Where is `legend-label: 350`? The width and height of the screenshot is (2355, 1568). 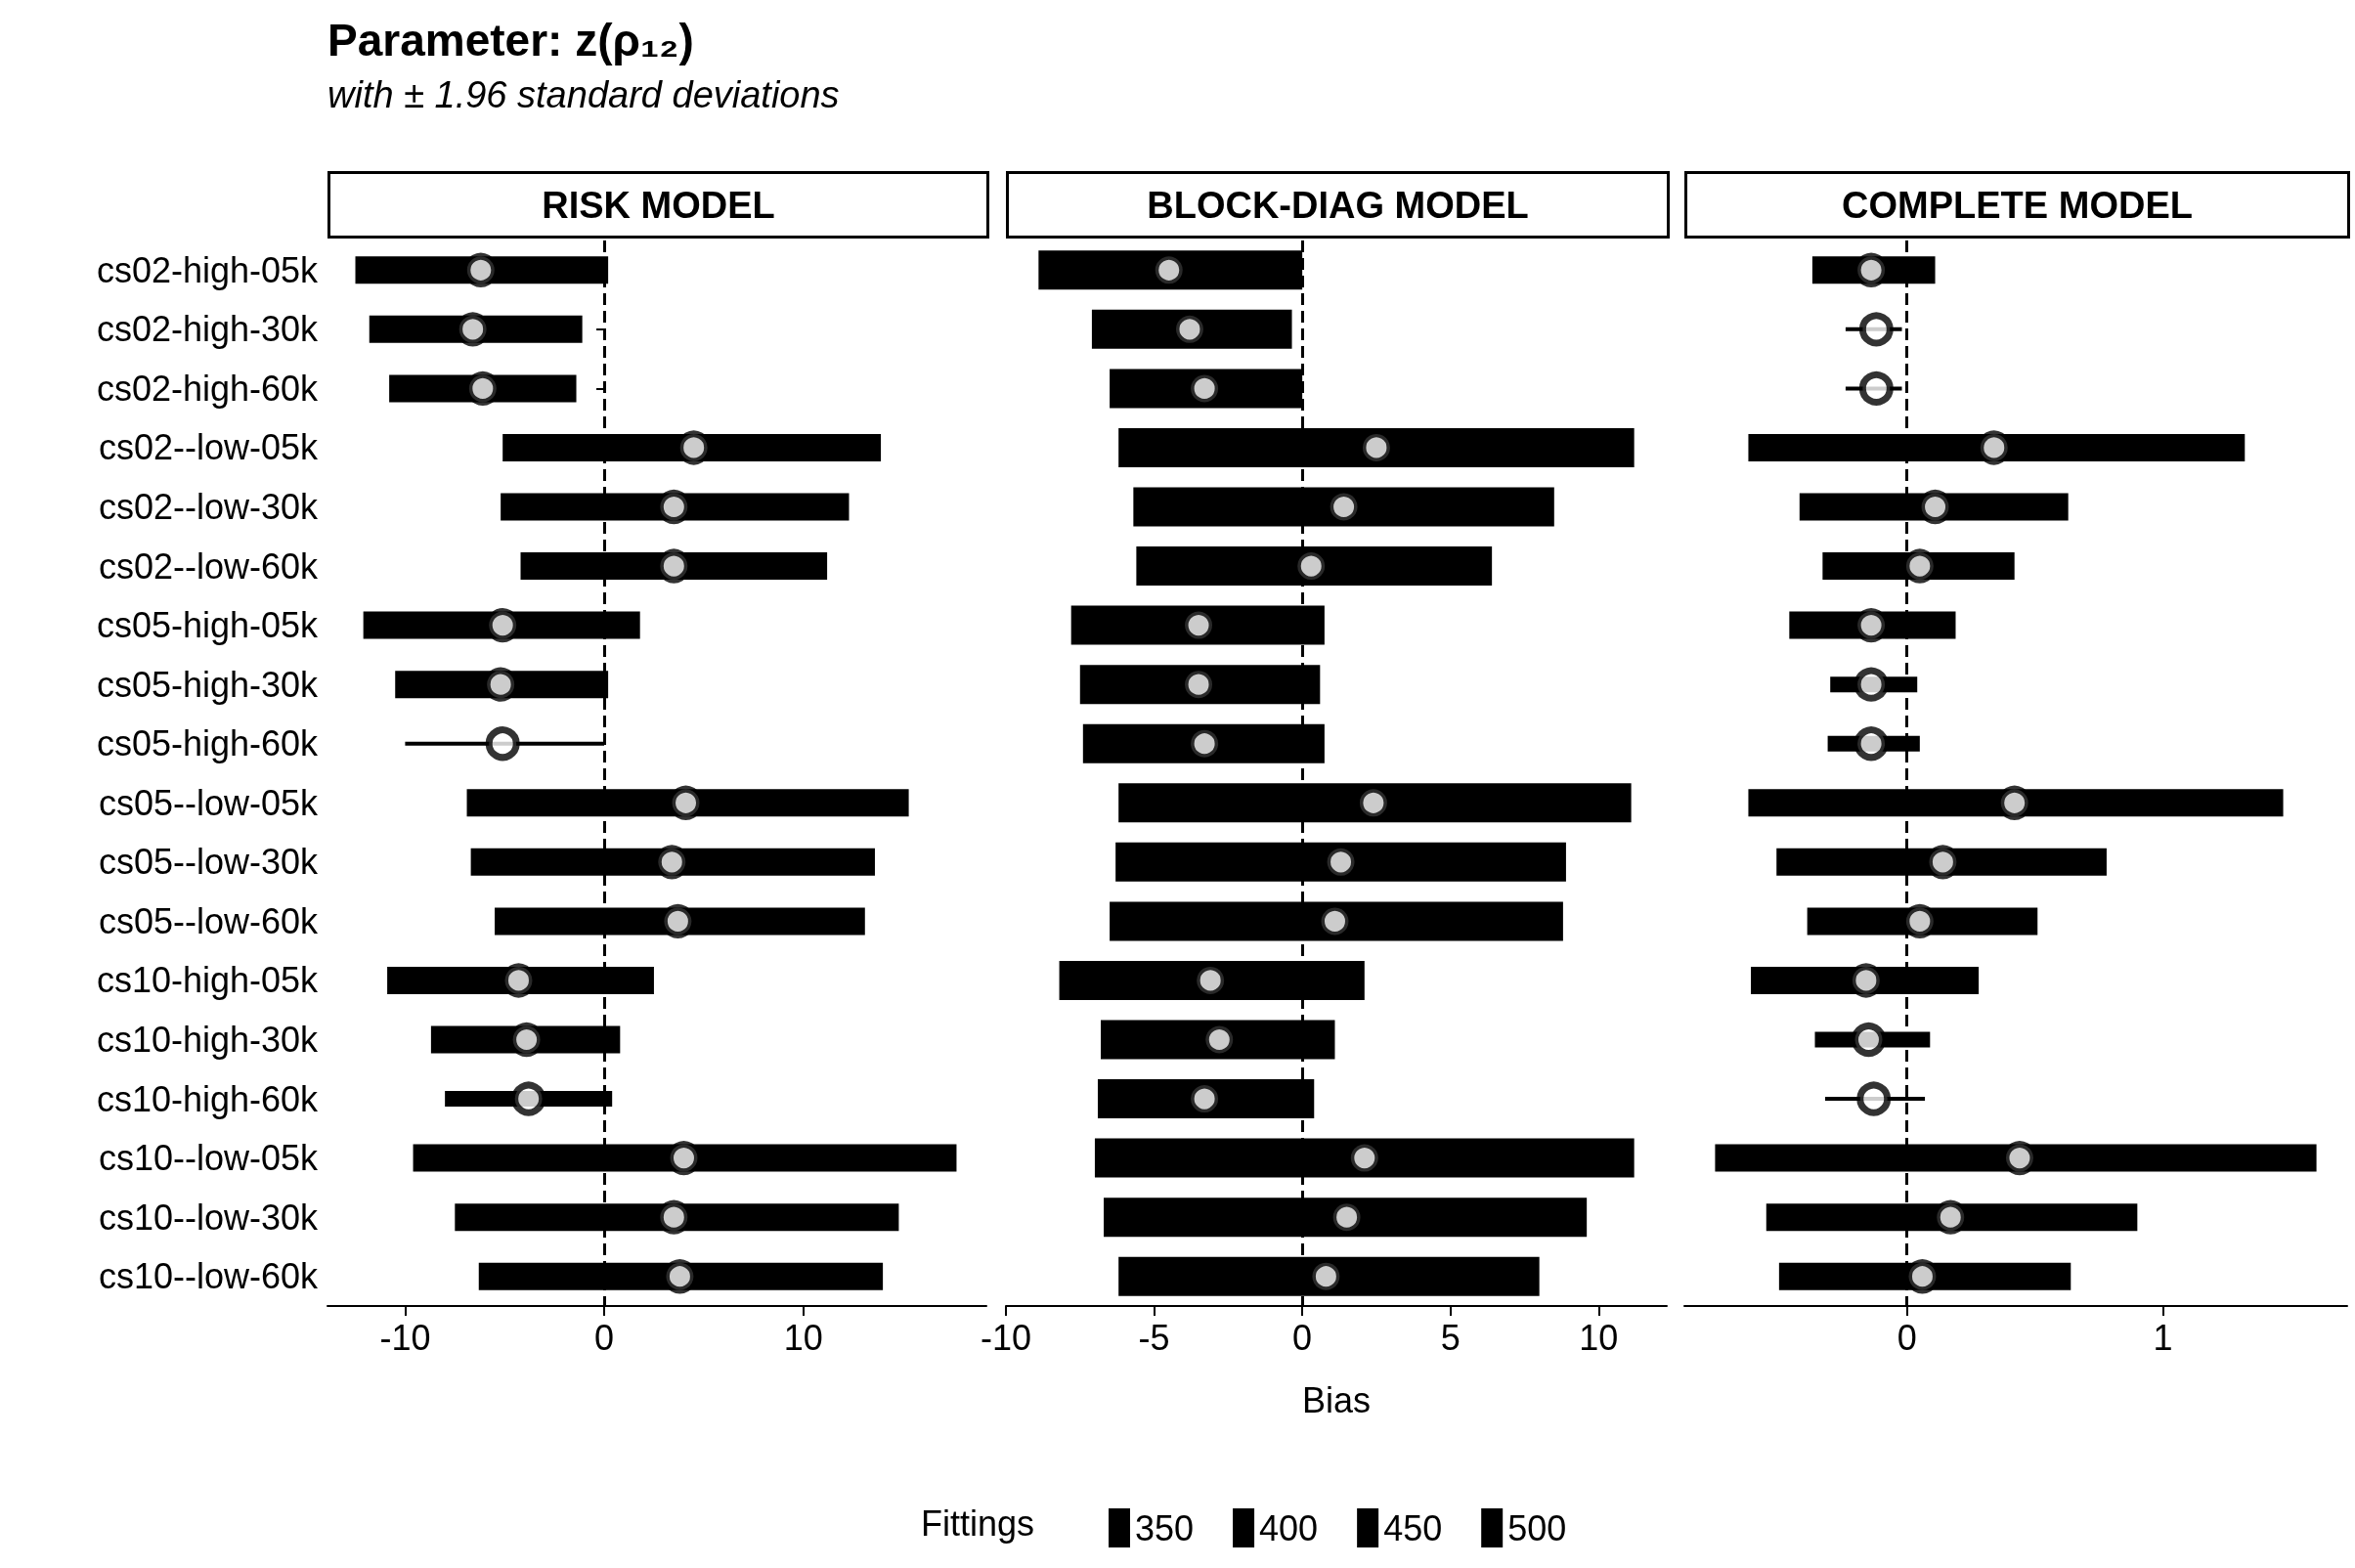 legend-label: 350 is located at coordinates (1165, 1527).